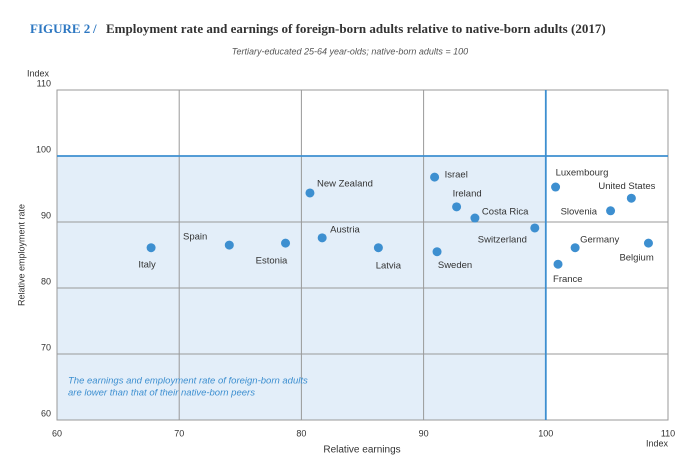 The width and height of the screenshot is (700, 460). I want to click on y-tick-label: 80, so click(46, 281).